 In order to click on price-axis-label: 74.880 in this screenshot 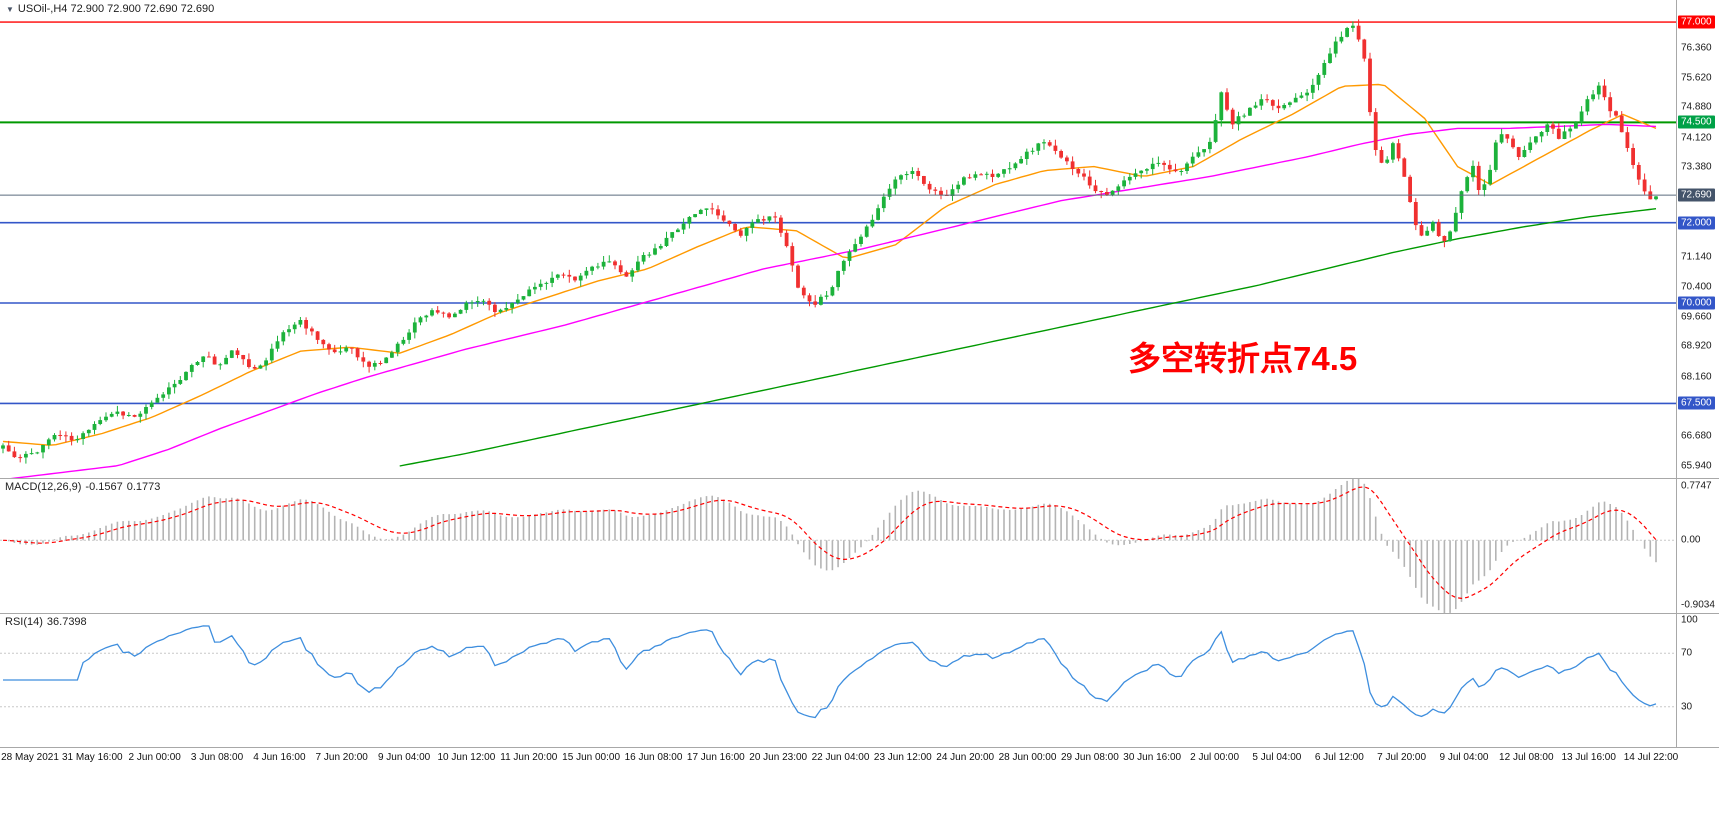, I will do `click(1696, 107)`.